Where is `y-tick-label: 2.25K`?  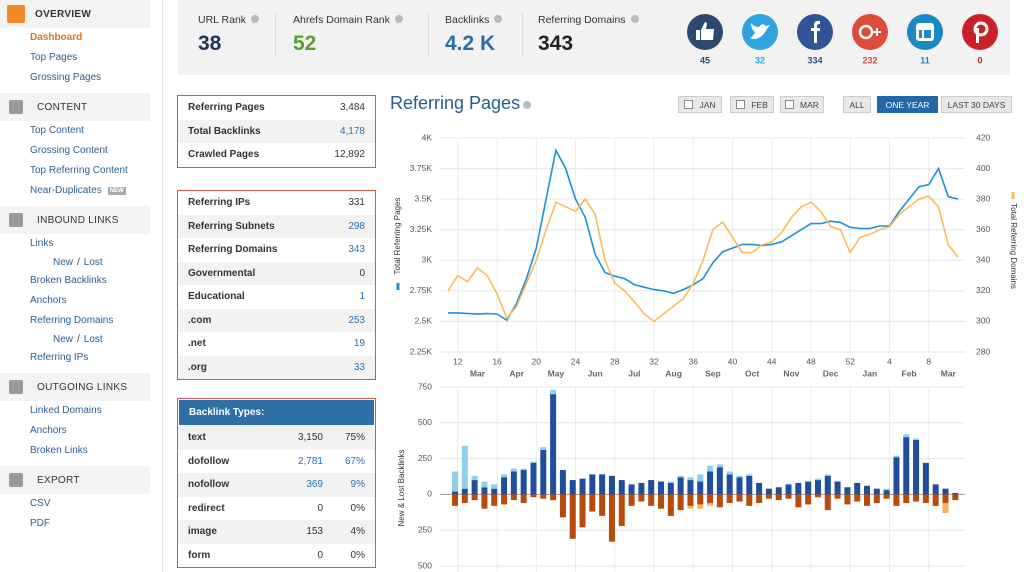 y-tick-label: 2.25K is located at coordinates (421, 351).